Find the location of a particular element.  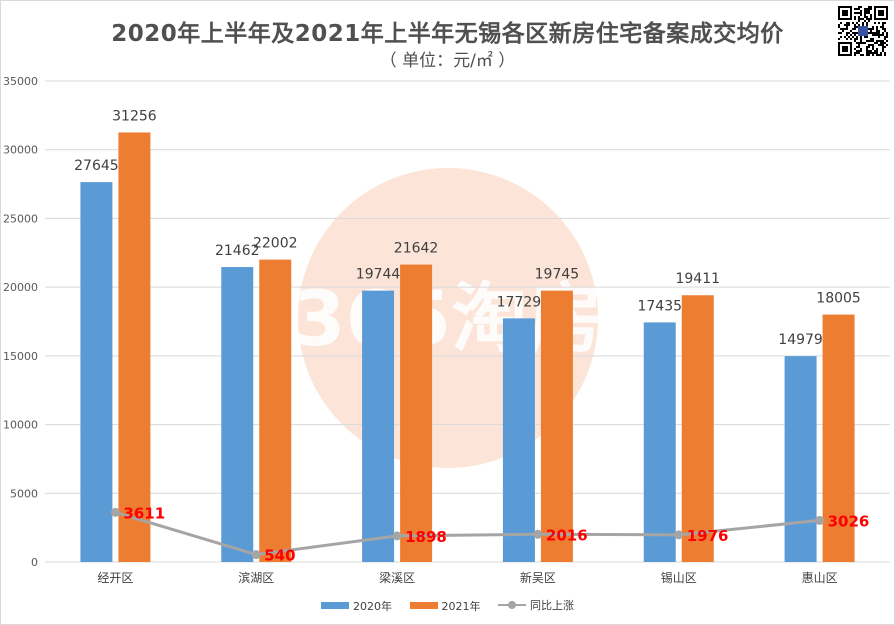

legend-item-yoy: 同比上涨 is located at coordinates (536, 605).